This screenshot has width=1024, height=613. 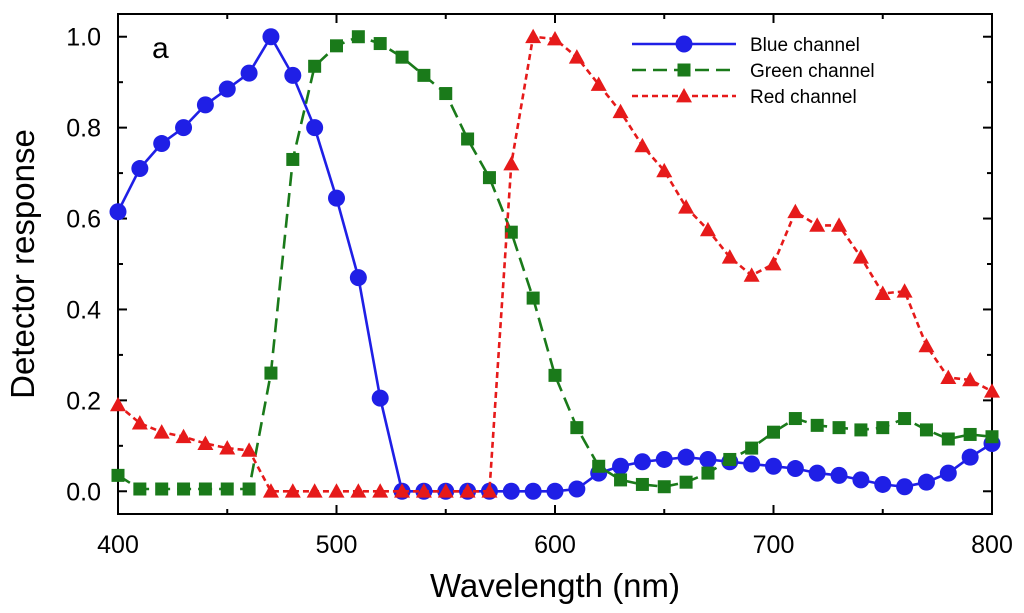 I want to click on x-tick-label: 500, so click(x=337, y=545).